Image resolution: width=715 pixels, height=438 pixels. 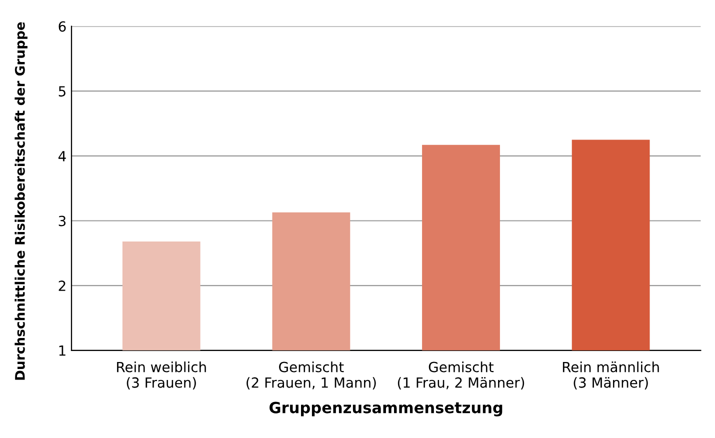 I want to click on y-tick-label: 1, so click(x=62, y=351).